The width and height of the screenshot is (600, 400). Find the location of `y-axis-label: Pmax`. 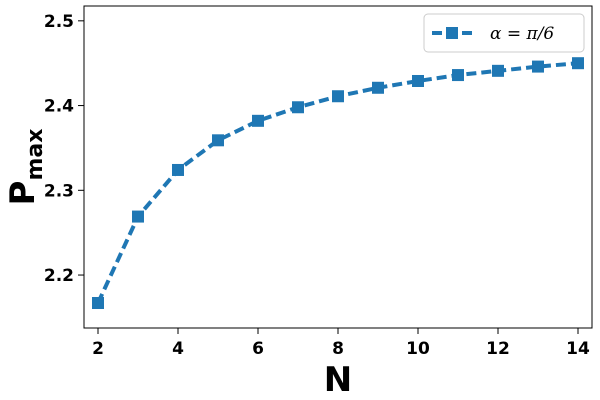

y-axis-label: Pmax is located at coordinates (25, 167).